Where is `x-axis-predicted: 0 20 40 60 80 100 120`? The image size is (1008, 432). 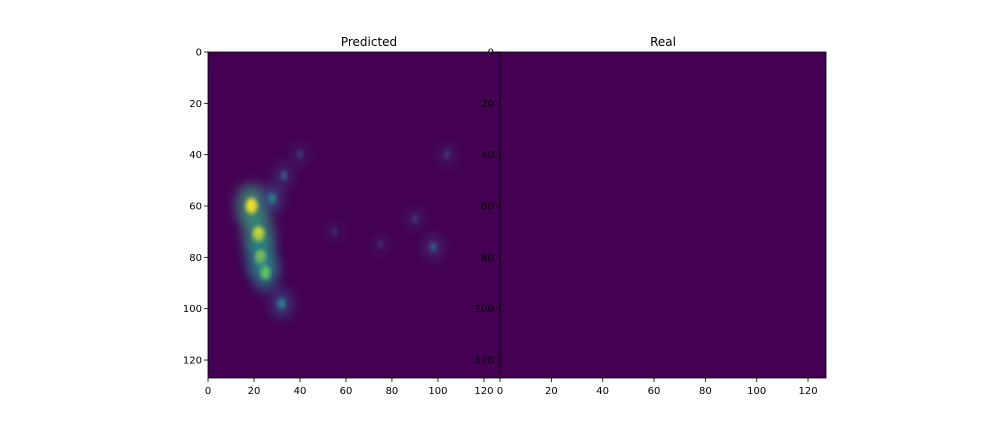 x-axis-predicted: 0 20 40 60 80 100 120 is located at coordinates (349, 387).